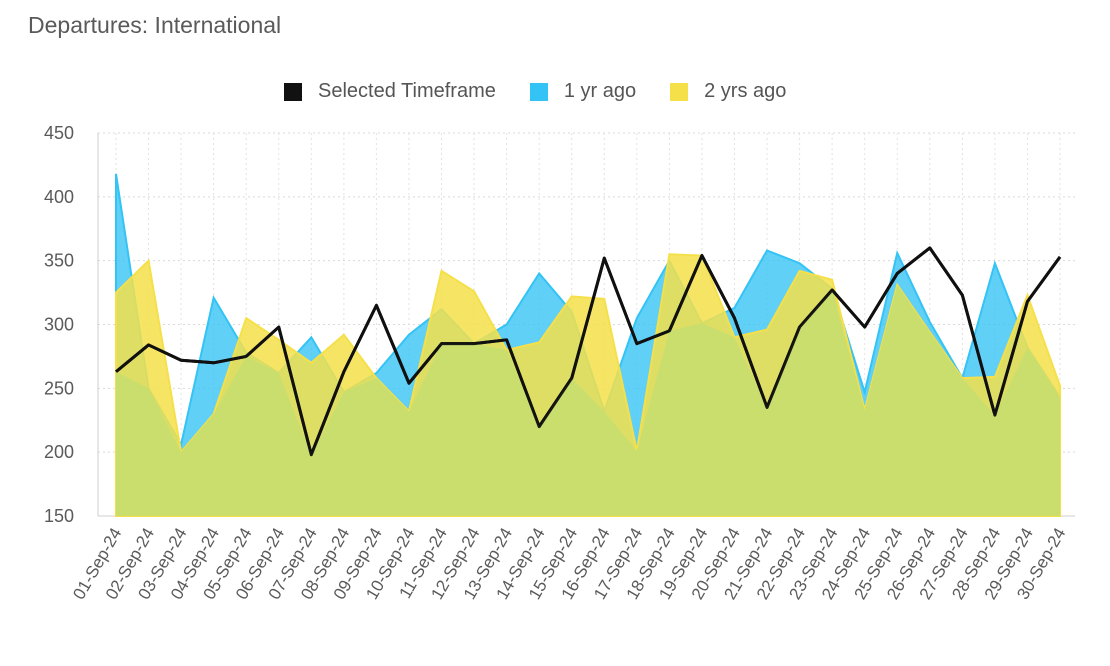  Describe the element at coordinates (59, 197) in the screenshot. I see `y-tick-label: 400` at that location.